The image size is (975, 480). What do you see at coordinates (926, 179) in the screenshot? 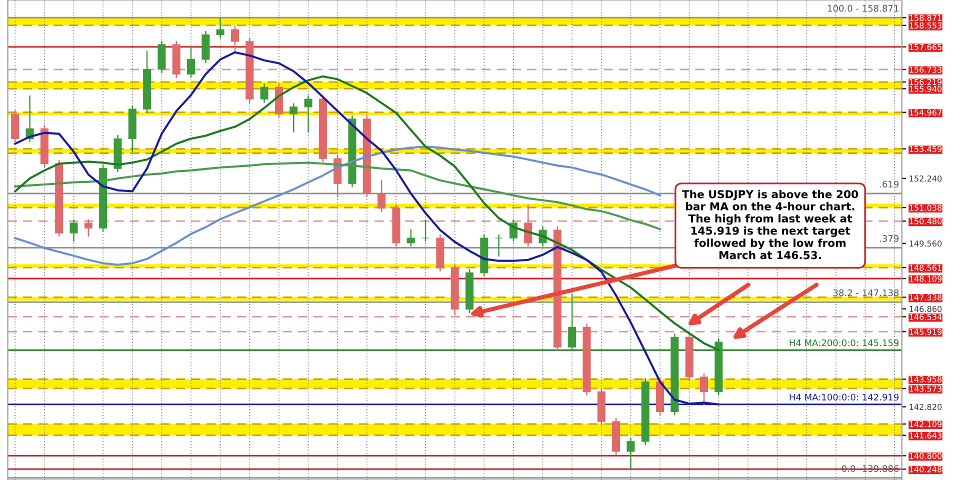
I see `y-tick-label: 152.240` at bounding box center [926, 179].